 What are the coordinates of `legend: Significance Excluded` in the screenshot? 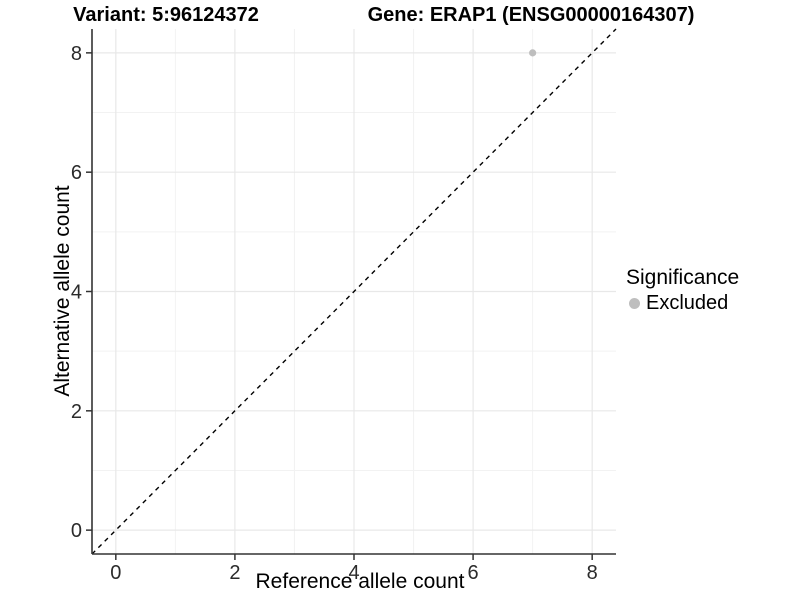 It's located at (682, 290).